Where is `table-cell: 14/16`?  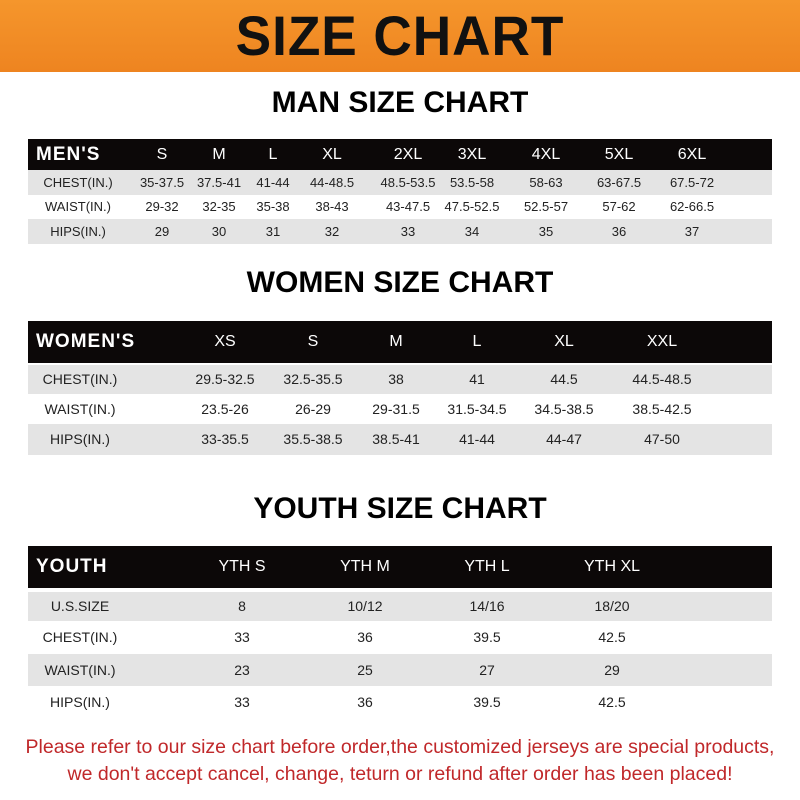 table-cell: 14/16 is located at coordinates (487, 606).